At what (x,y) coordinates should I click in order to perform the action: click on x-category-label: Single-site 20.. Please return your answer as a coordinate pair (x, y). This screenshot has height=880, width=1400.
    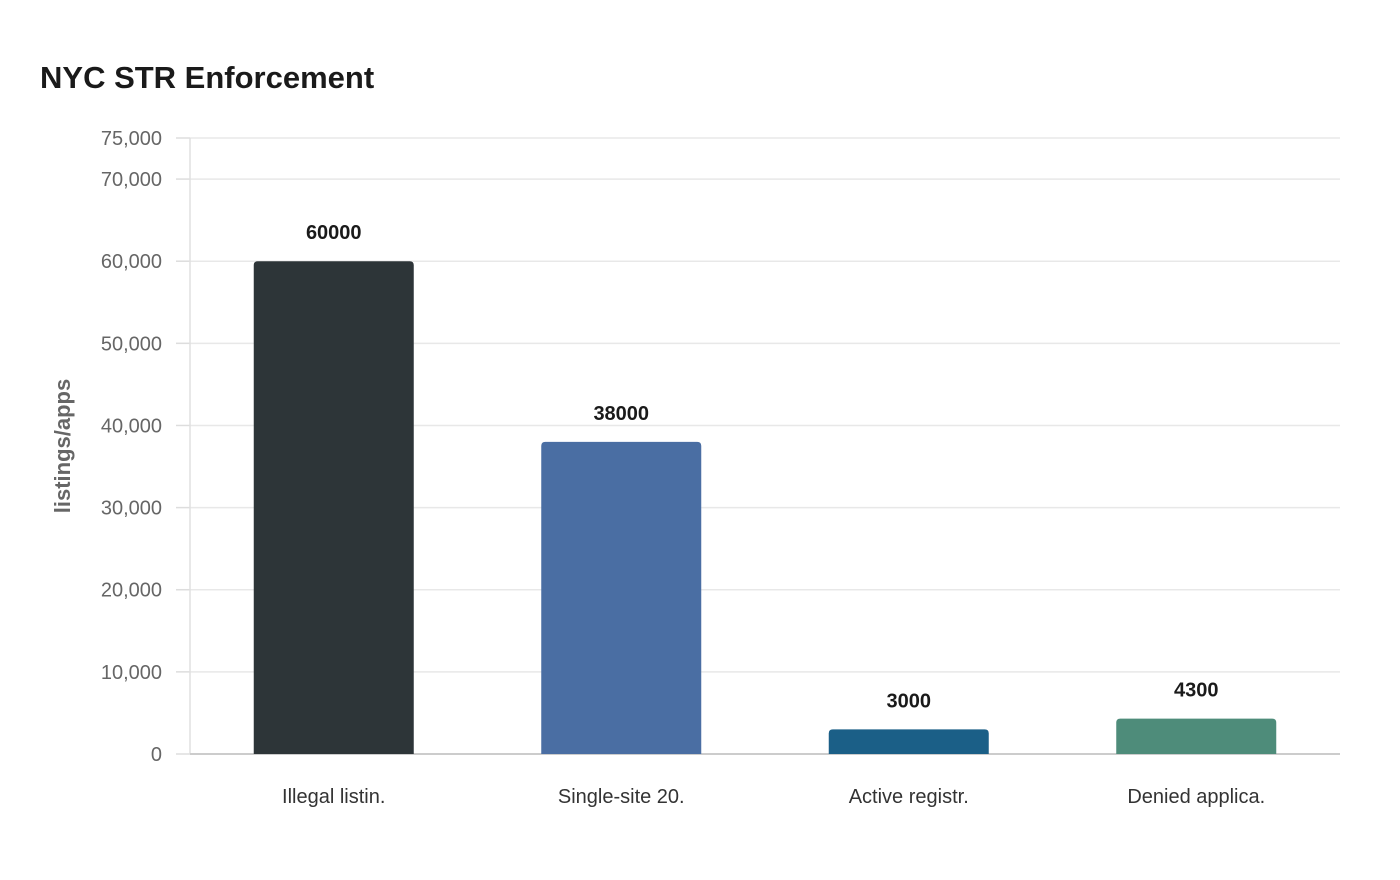
    Looking at the image, I should click on (621, 797).